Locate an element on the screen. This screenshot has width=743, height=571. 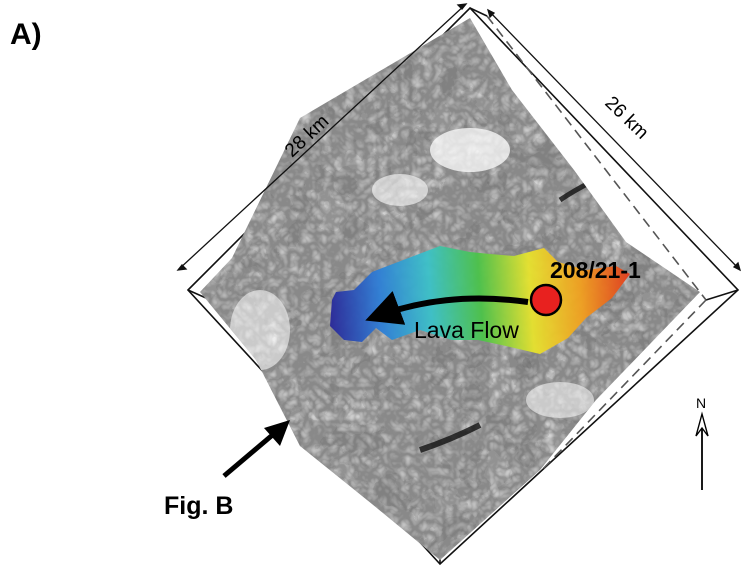
lava-flow-label: Lava Flow is located at coordinates (466, 330).